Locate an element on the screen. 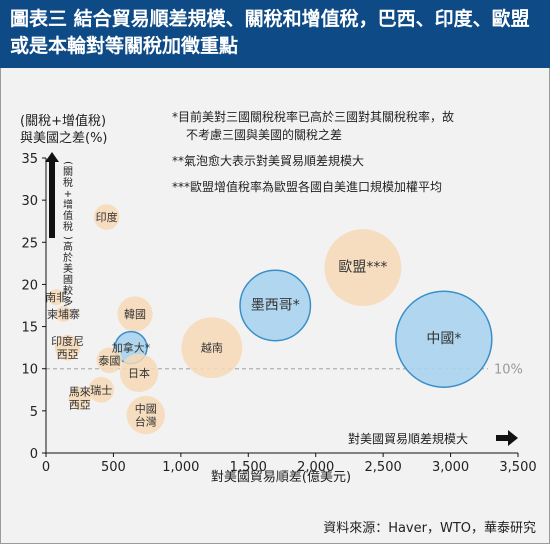 Image resolution: width=550 pixels, height=544 pixels. y-axis-label-line2: 與美國之差(%) is located at coordinates (64, 138).